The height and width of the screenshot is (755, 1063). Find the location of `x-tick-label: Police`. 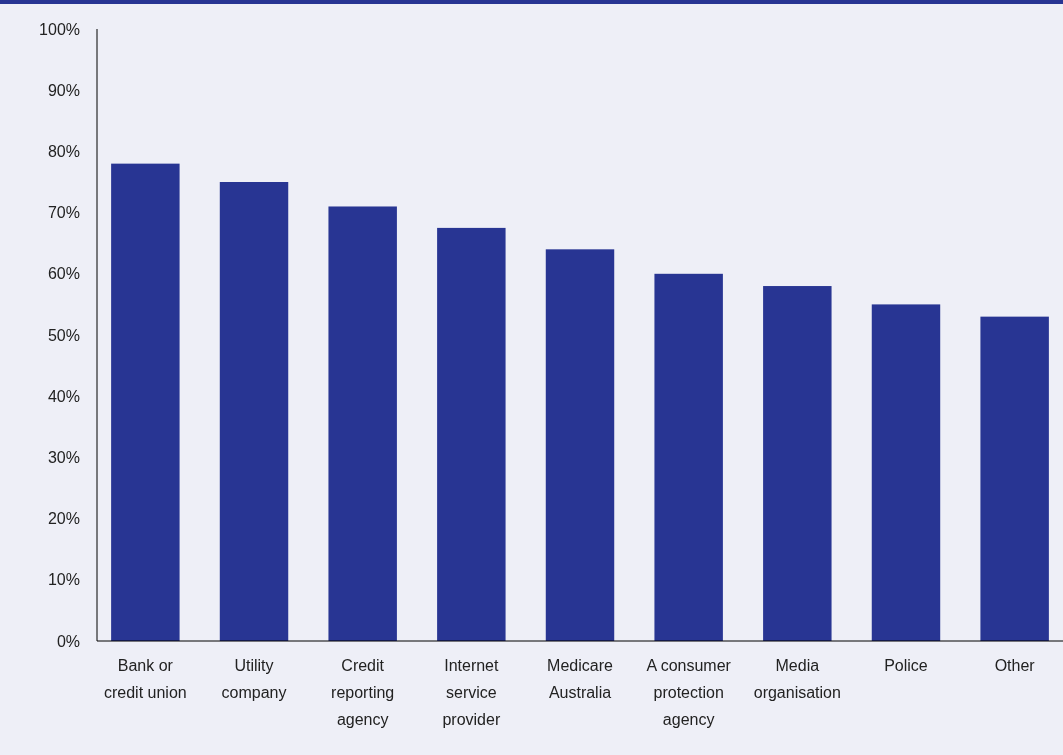

x-tick-label: Police is located at coordinates (906, 665).